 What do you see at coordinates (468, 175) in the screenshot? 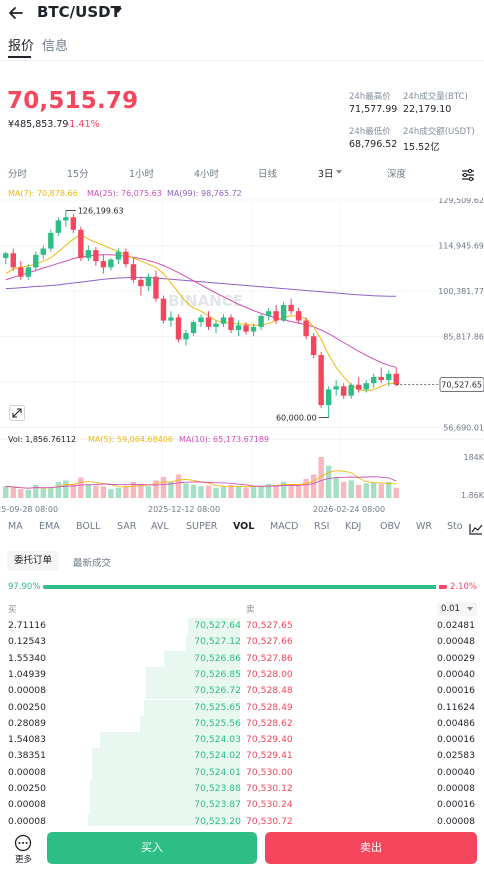
I see `chart-settings-icon` at bounding box center [468, 175].